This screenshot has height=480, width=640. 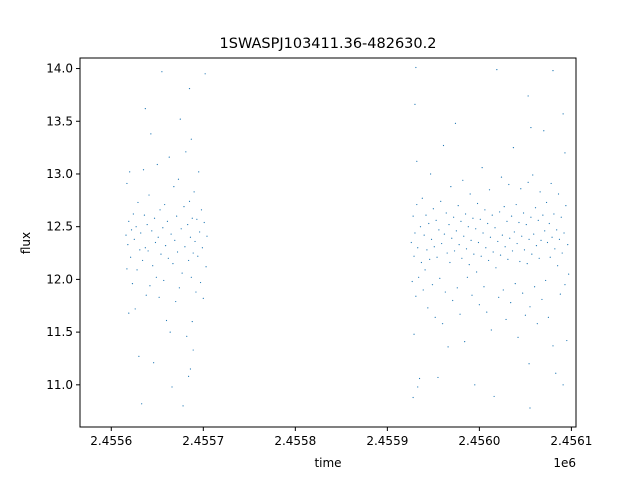 What do you see at coordinates (341, 437) in the screenshot?
I see `x-axis-ticks: 2.4556 2.4557 2.4558 2.4559 2.4560 2.4561` at bounding box center [341, 437].